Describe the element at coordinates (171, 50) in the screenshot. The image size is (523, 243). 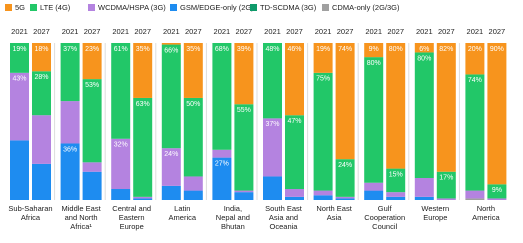
I see `value-label: 66%` at that location.